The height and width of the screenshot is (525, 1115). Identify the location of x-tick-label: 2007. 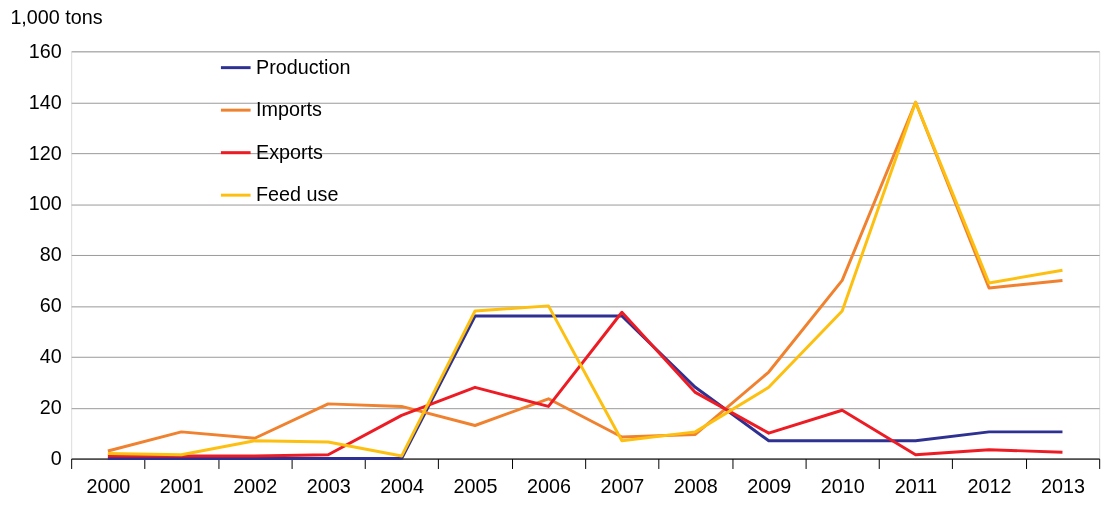
(622, 485).